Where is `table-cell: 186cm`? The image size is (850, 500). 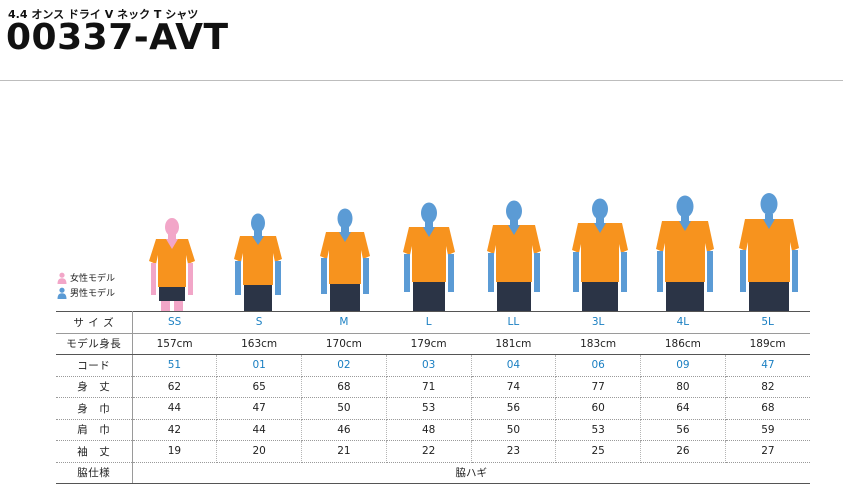
table-cell: 186cm is located at coordinates (683, 344).